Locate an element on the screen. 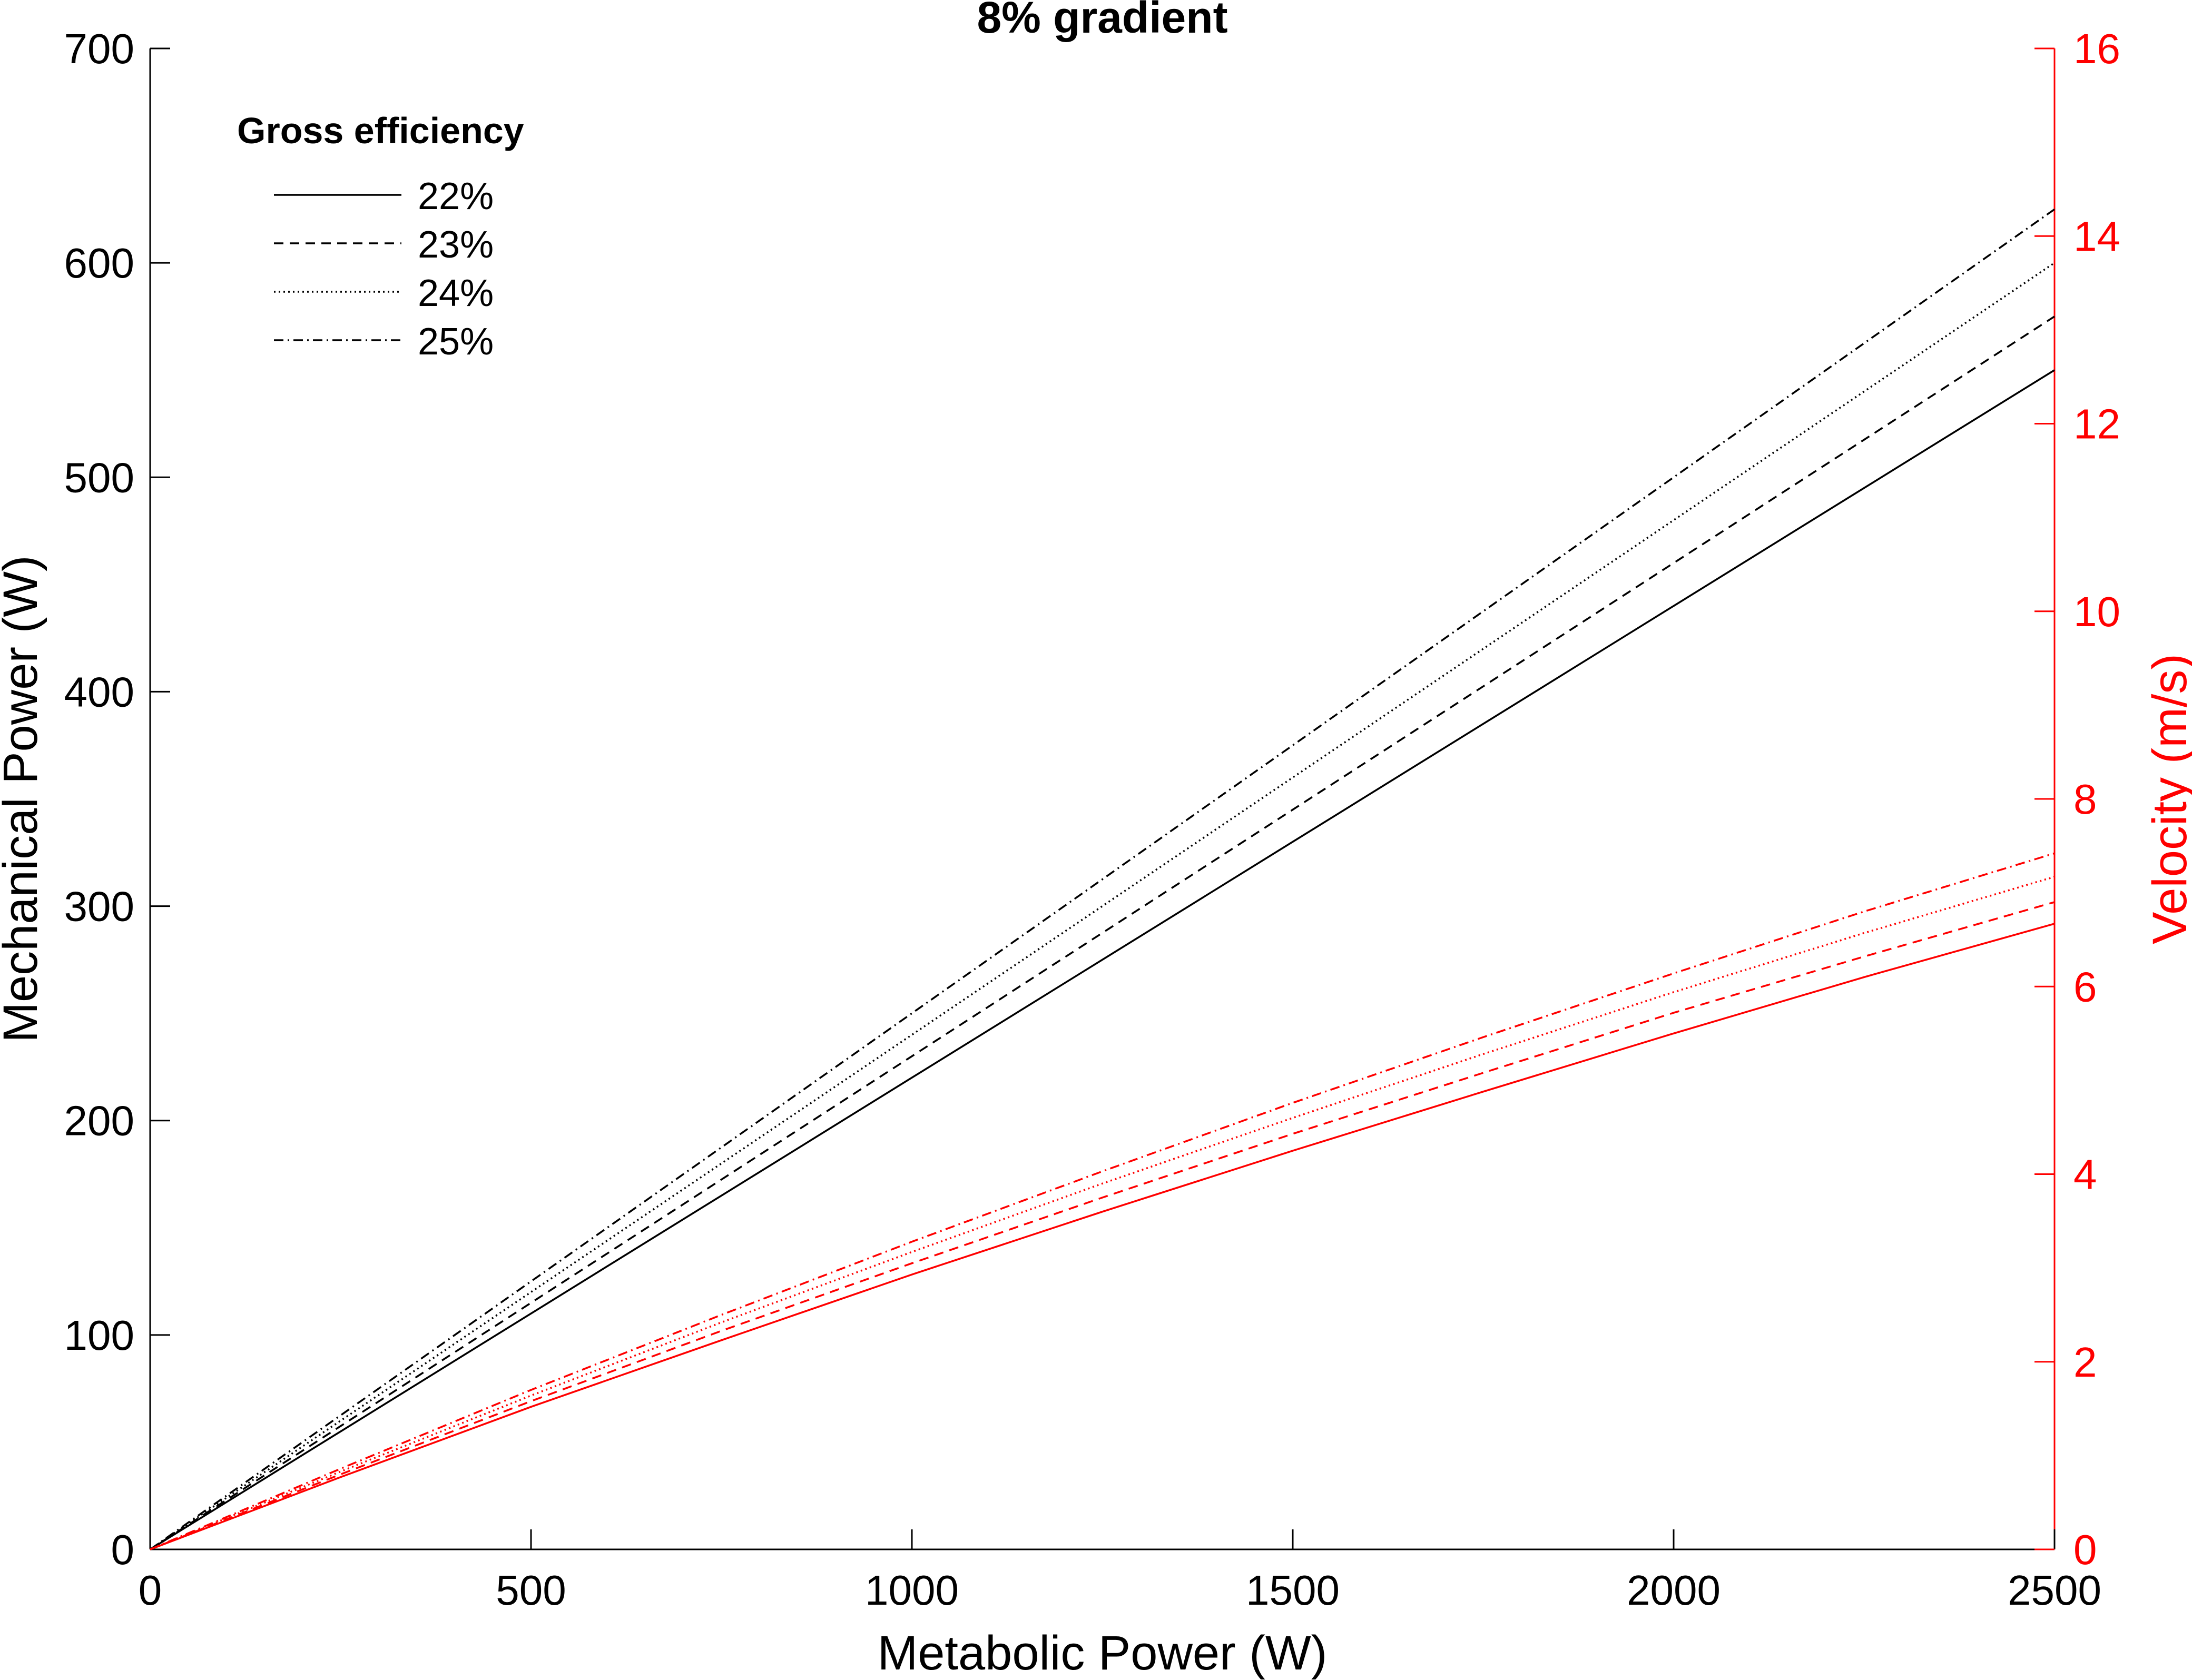 This screenshot has width=2192, height=1680. right-y-tick-label: 12 is located at coordinates (2096, 424).